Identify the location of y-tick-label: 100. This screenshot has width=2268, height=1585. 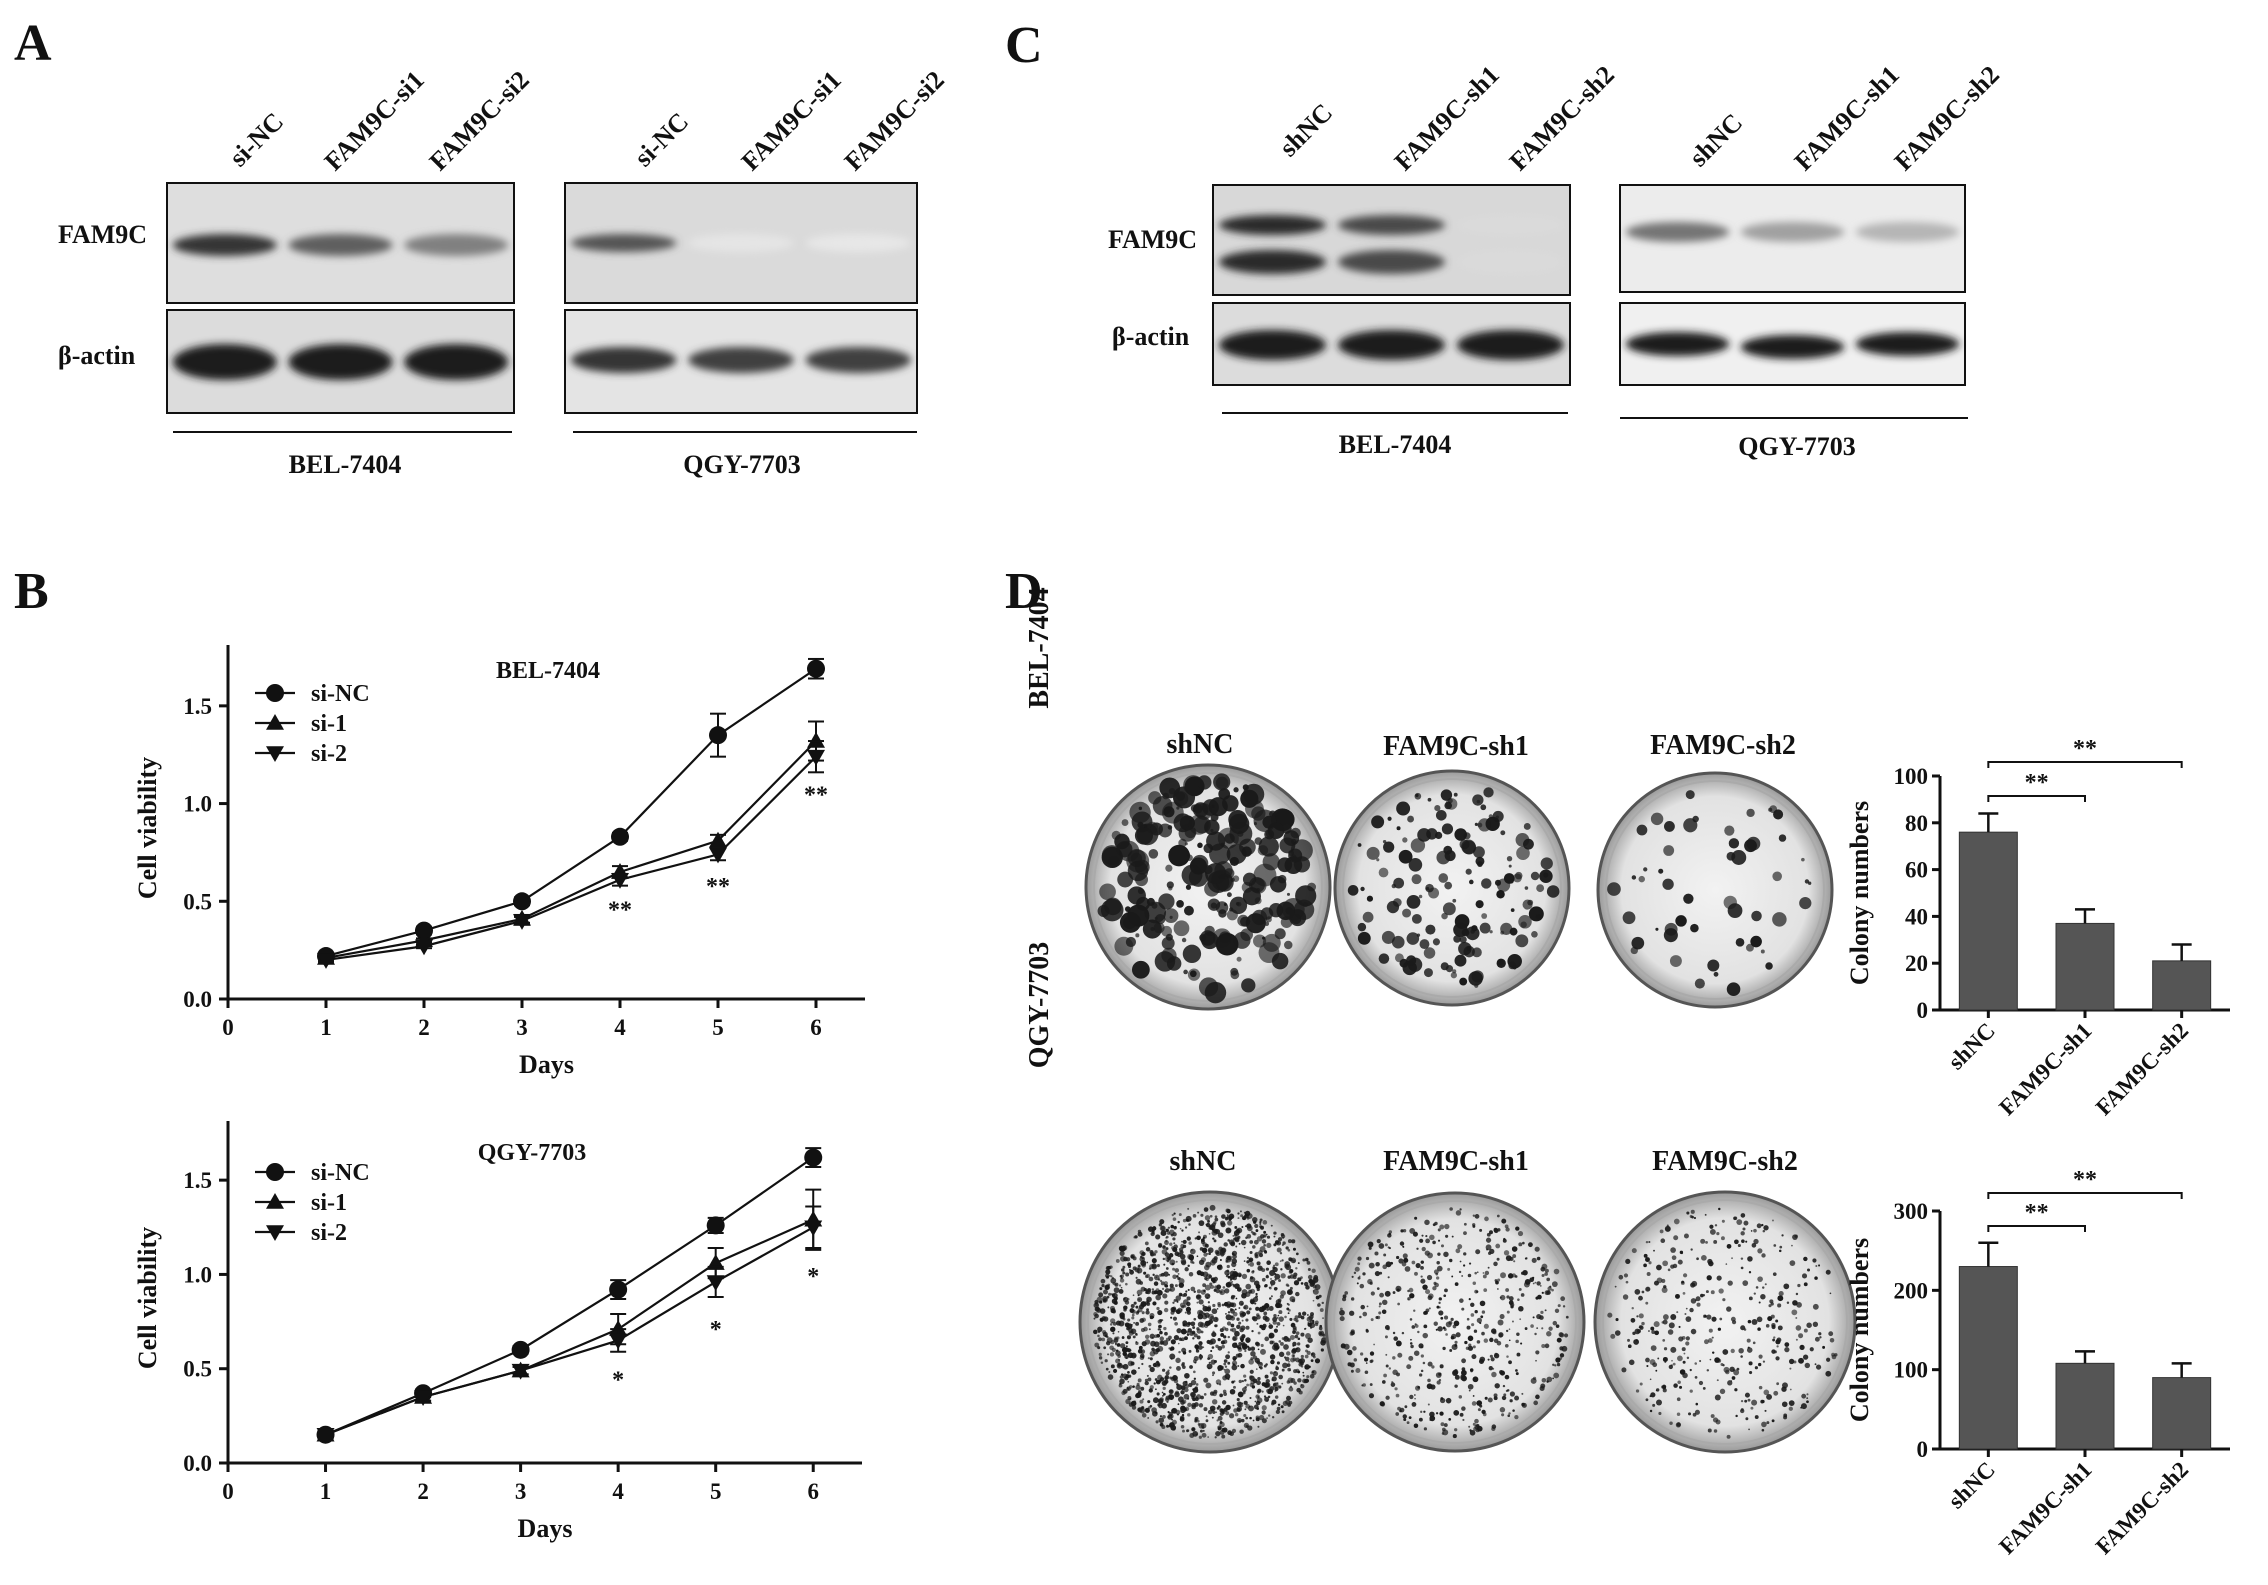
(1911, 1370).